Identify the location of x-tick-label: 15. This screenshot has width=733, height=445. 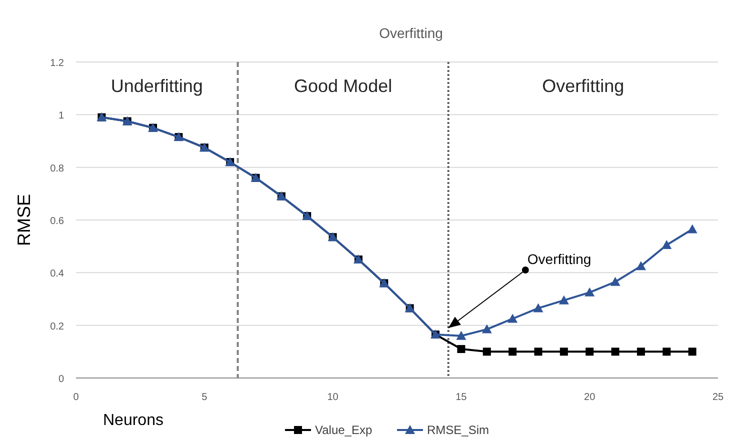
(462, 397).